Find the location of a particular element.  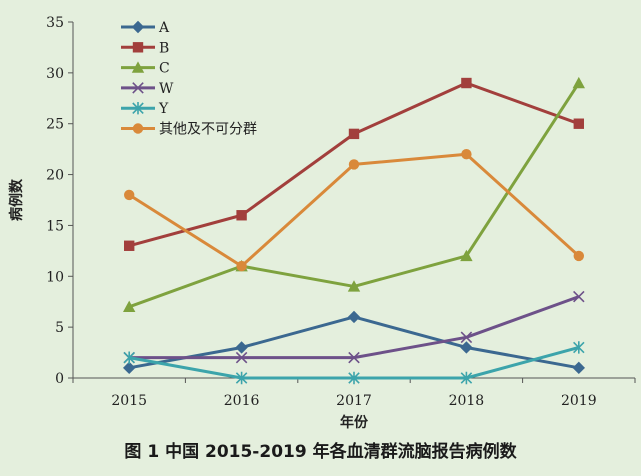

legend-entry: Y is located at coordinates (145, 109).